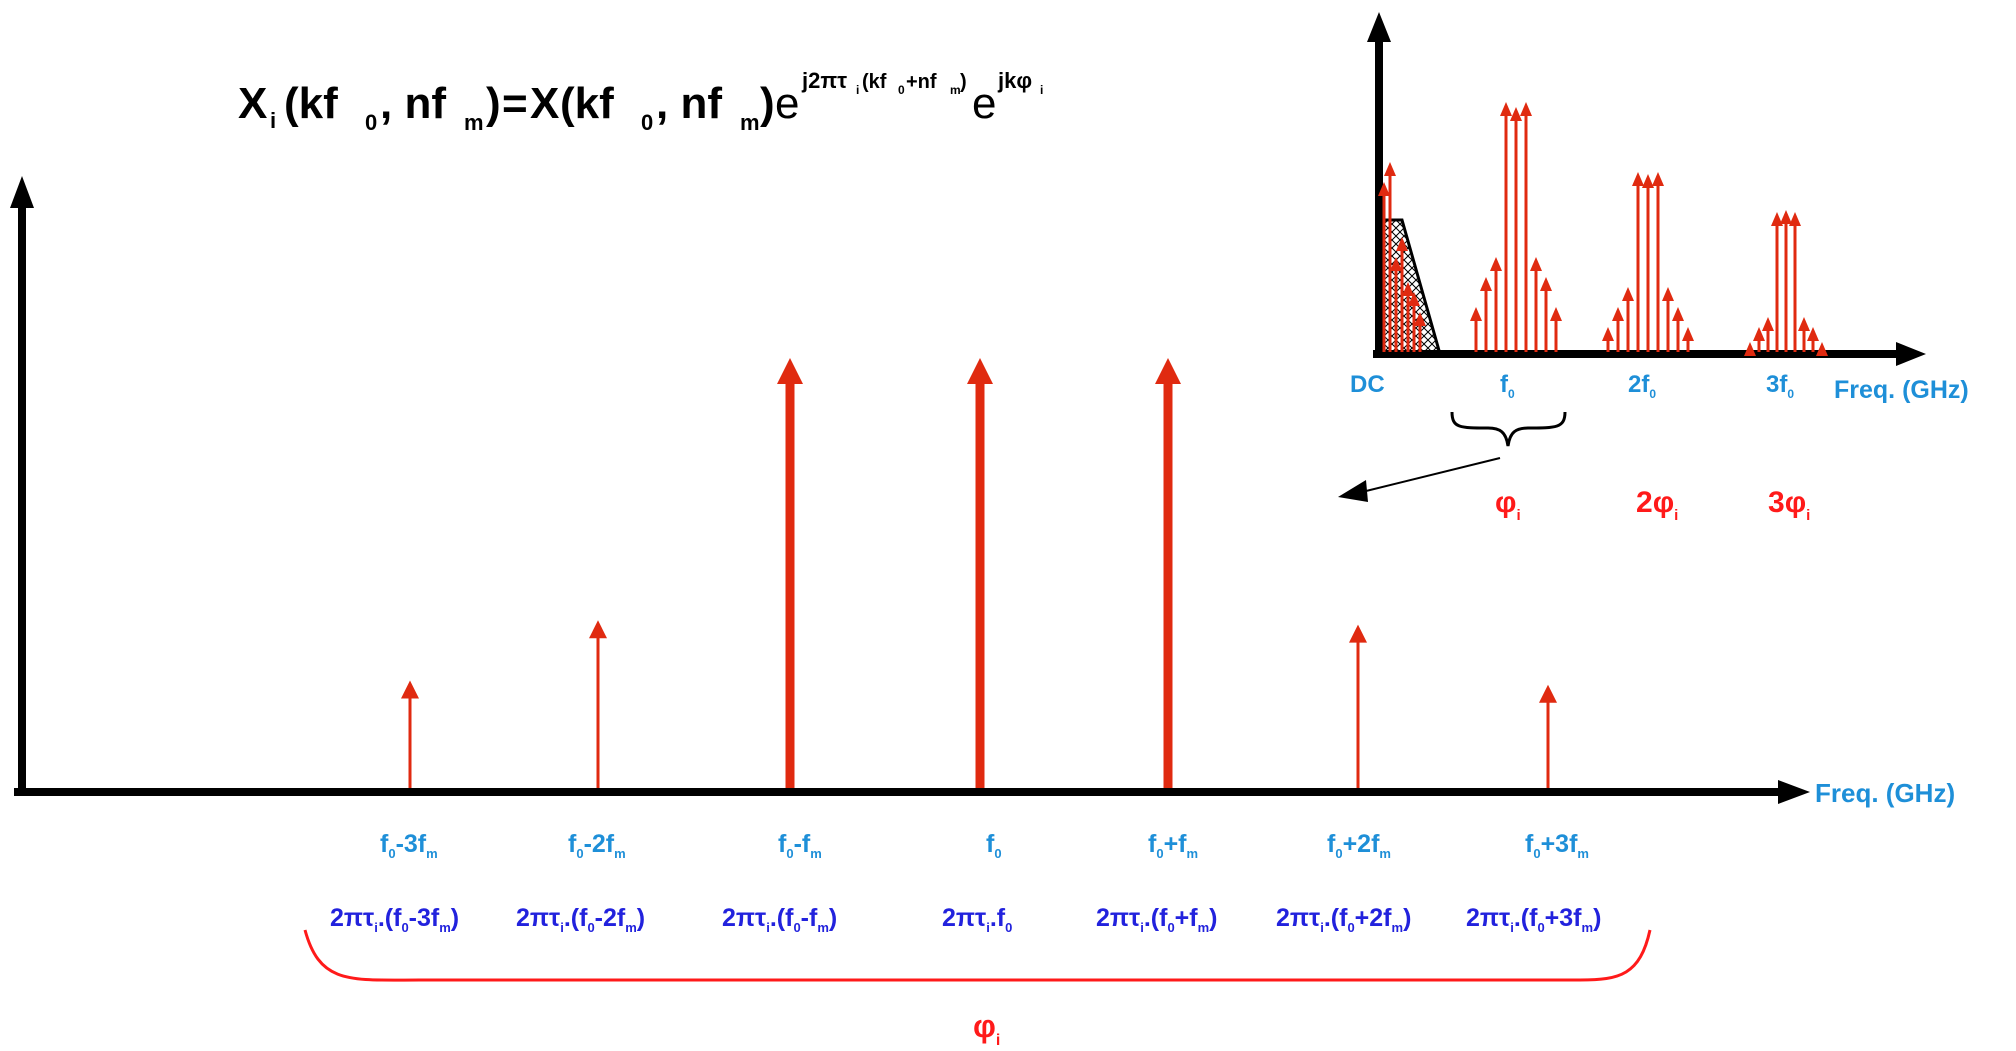 The height and width of the screenshot is (1051, 2016). What do you see at coordinates (1533, 919) in the screenshot?
I see `phase-label-6: 2πτi.(f0+3fm)` at bounding box center [1533, 919].